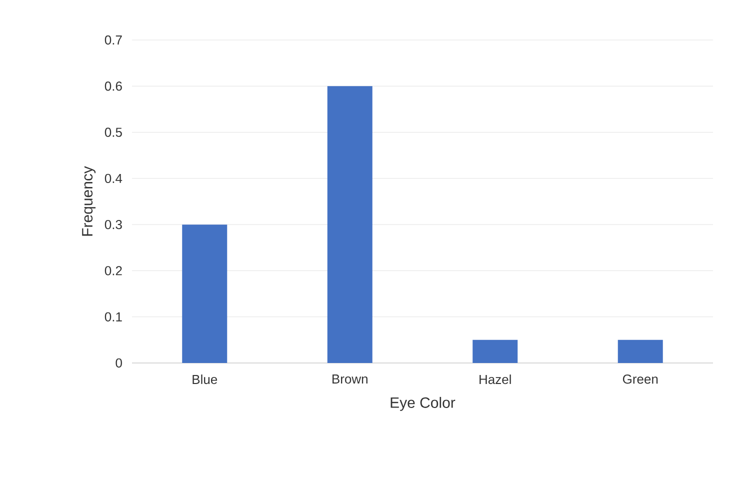  What do you see at coordinates (113, 86) in the screenshot?
I see `y-tick-label: 0.6` at bounding box center [113, 86].